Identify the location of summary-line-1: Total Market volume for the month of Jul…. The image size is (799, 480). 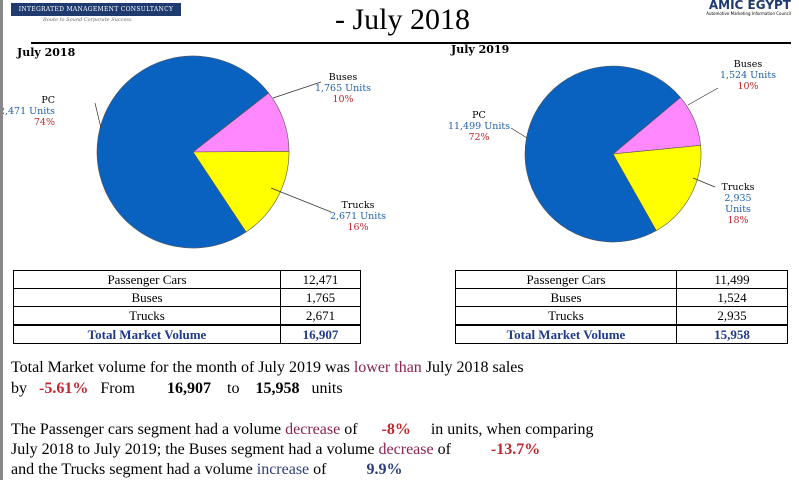
(267, 367).